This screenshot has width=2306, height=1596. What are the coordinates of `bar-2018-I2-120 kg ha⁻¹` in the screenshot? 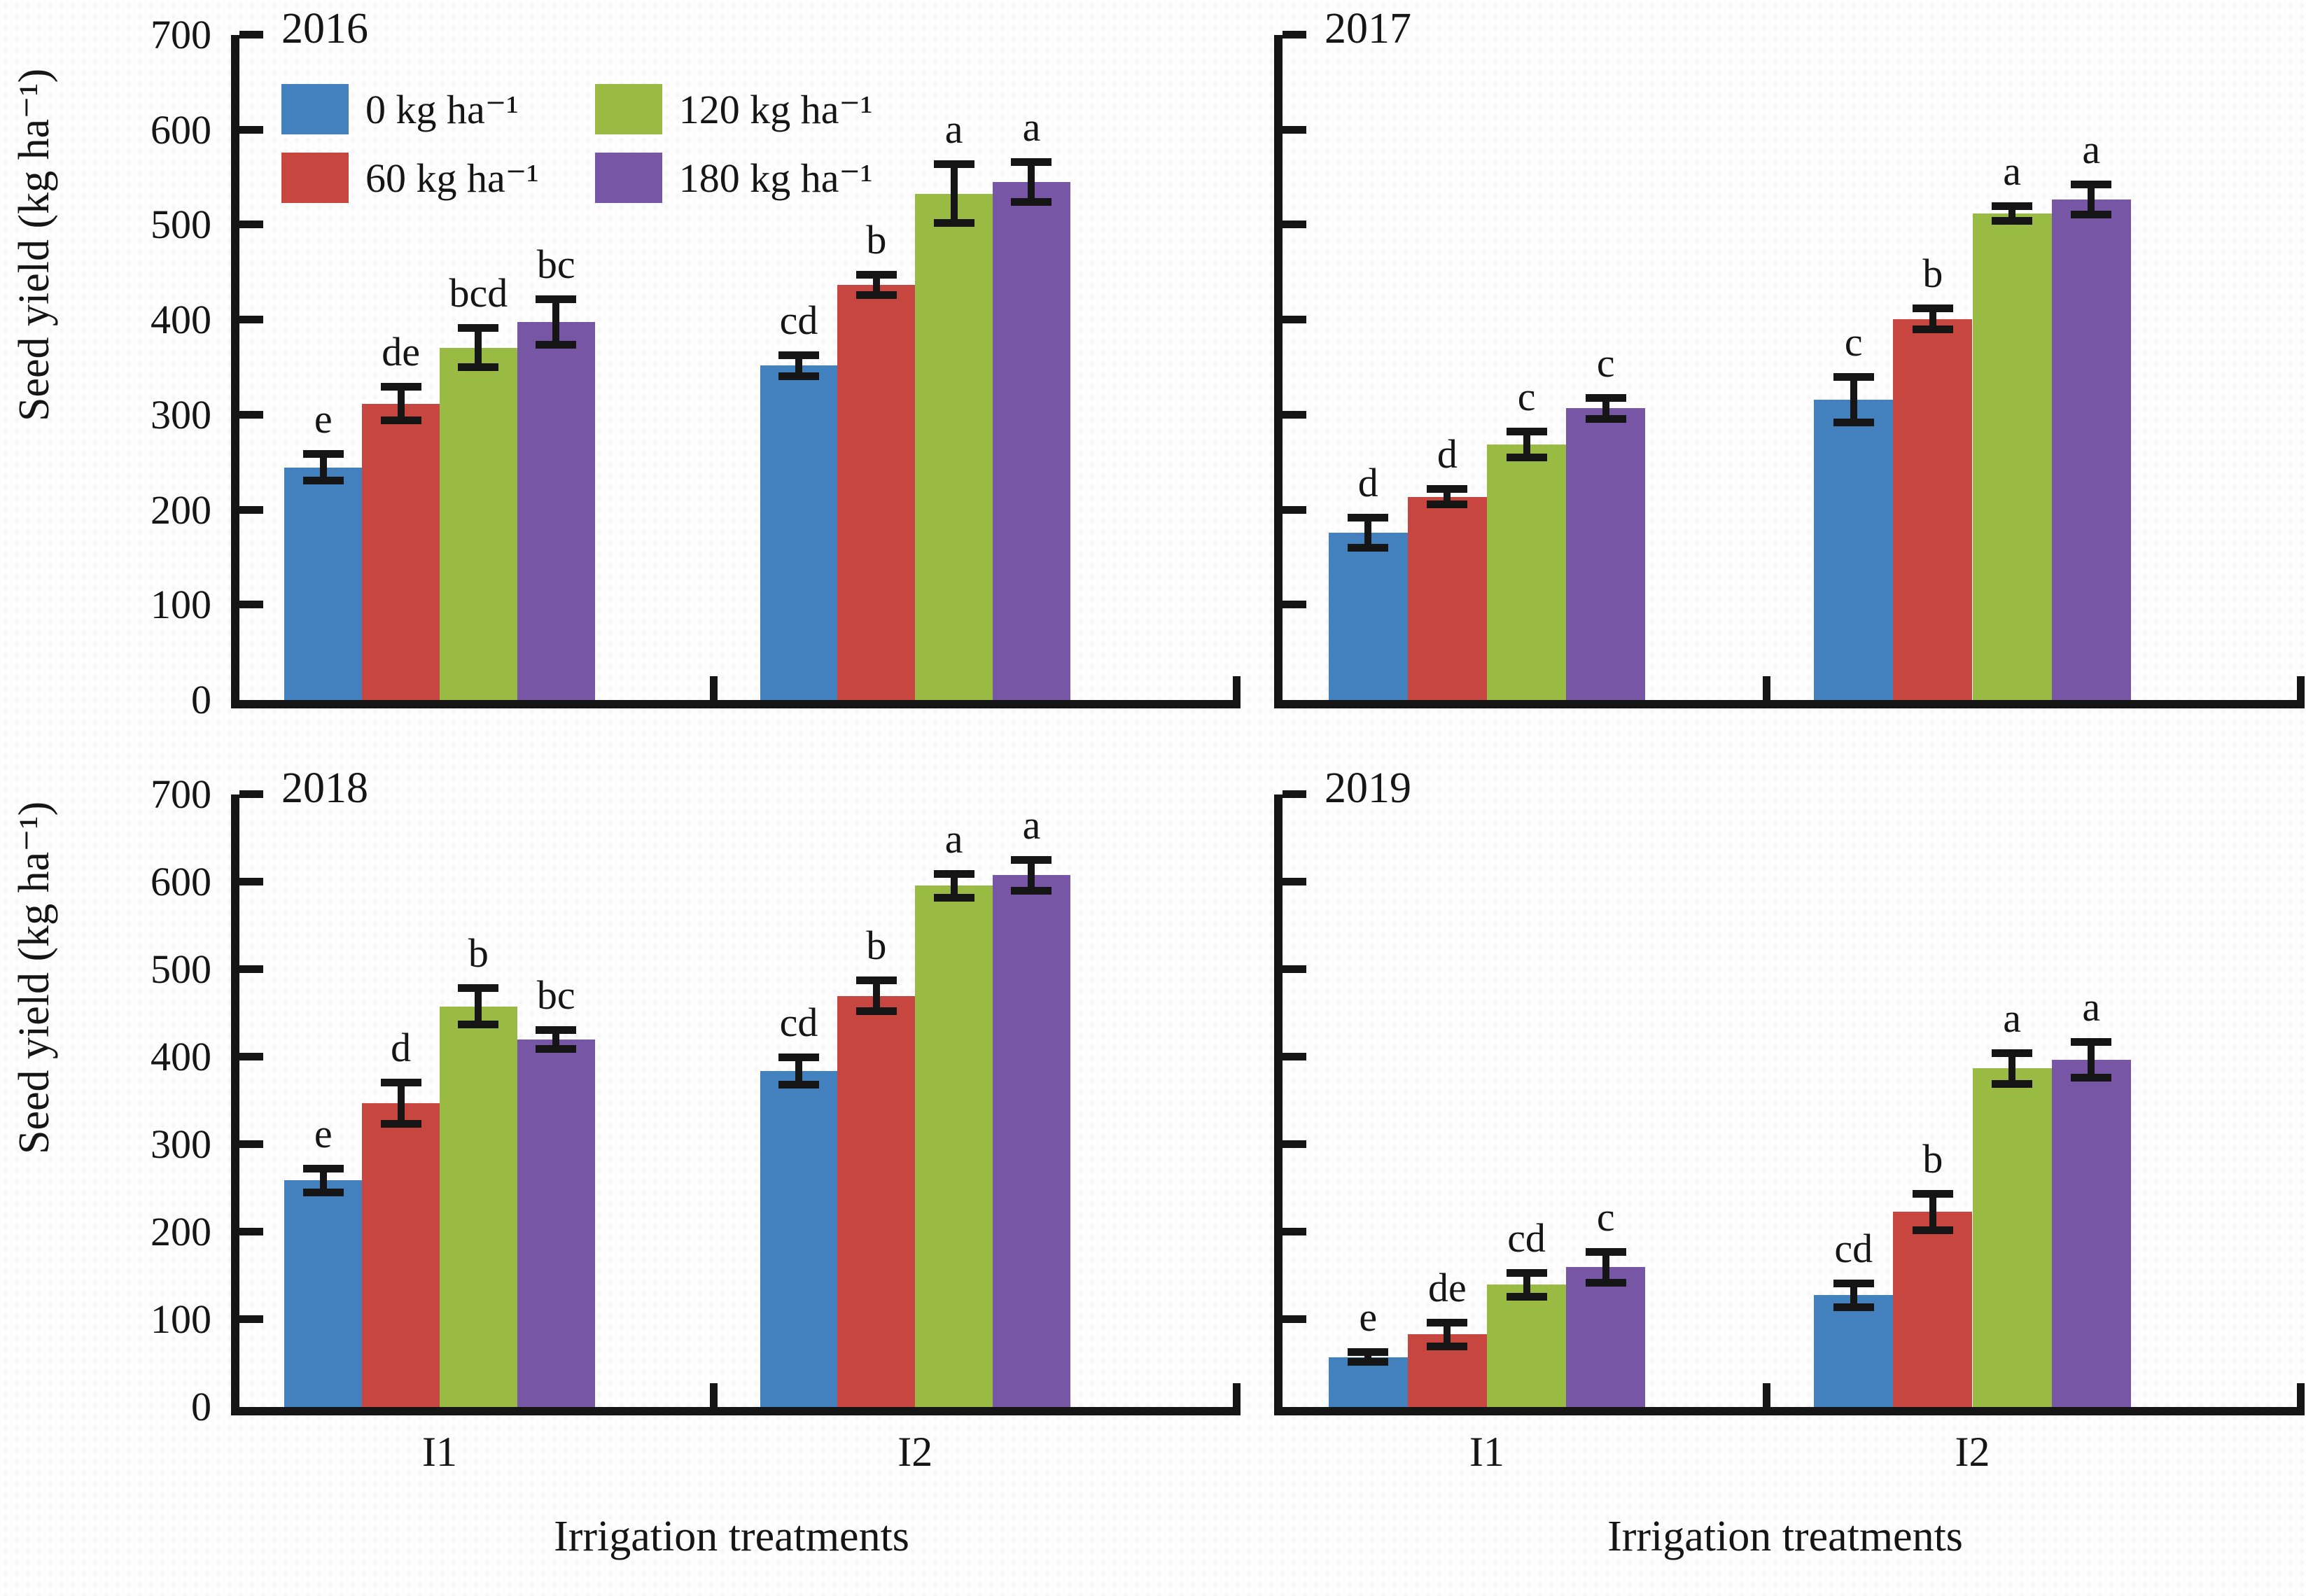 It's located at (954, 1146).